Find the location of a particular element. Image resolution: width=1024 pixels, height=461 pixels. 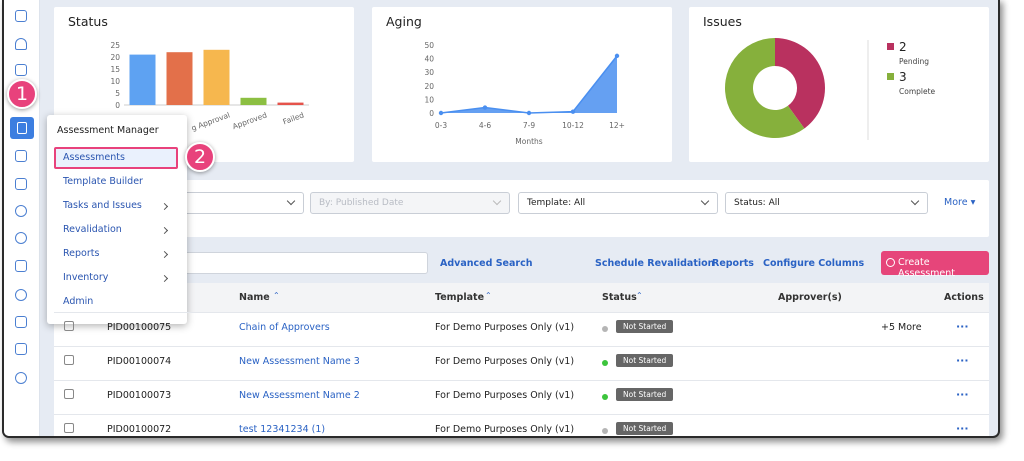

menu-title: Assessment Manager is located at coordinates (108, 130).